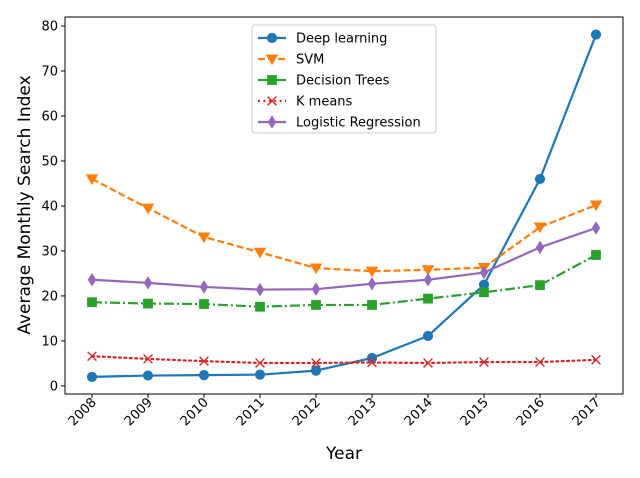 This screenshot has height=478, width=640. What do you see at coordinates (291, 60) in the screenshot?
I see `legend-item: SVM` at bounding box center [291, 60].